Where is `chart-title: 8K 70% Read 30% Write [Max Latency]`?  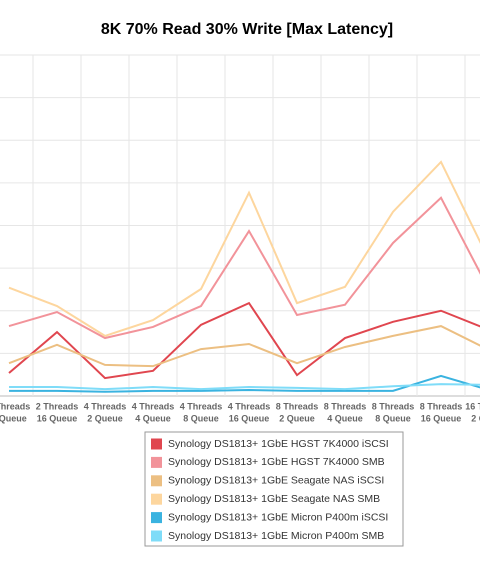 chart-title: 8K 70% Read 30% Write [Max Latency] is located at coordinates (247, 29).